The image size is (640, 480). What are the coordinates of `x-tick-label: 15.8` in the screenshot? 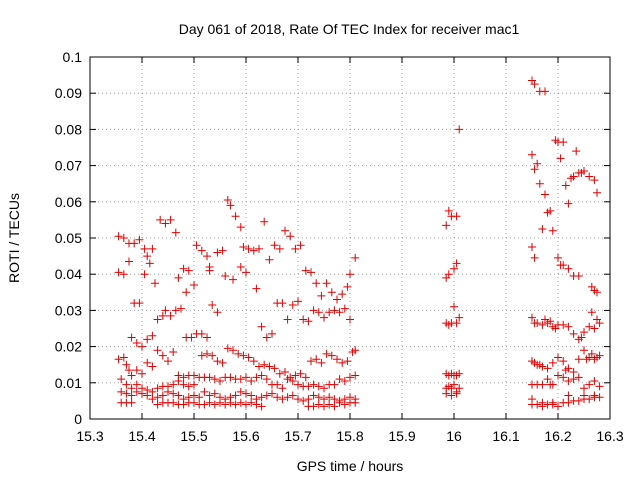 It's located at (349, 436).